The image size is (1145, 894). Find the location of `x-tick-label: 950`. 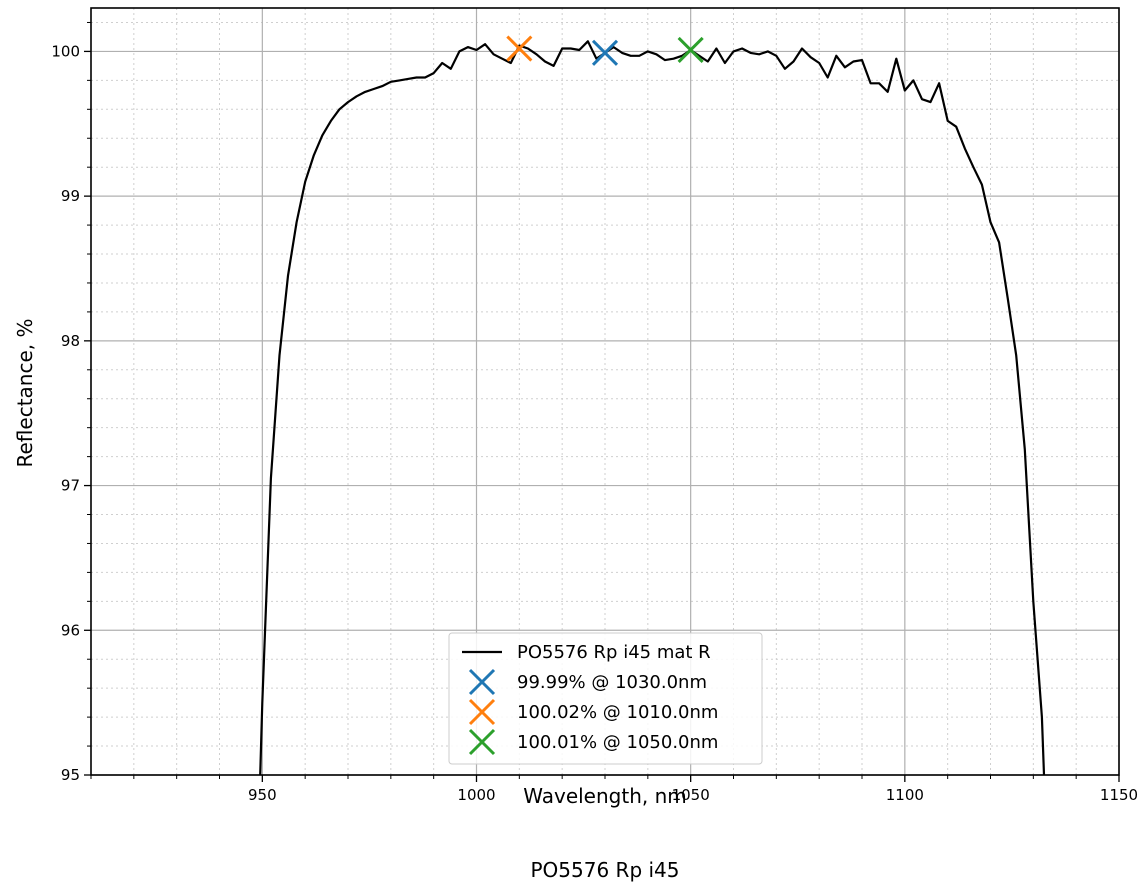

x-tick-label: 950 is located at coordinates (262, 795).